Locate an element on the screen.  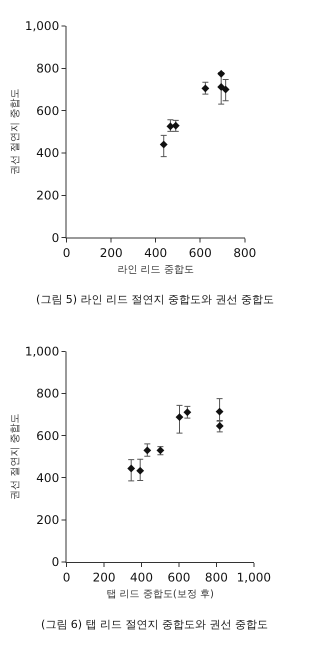
text: (그림 5) 라인 리드 절연지 중합도와 권선 중합도 is located at coordinates (155, 299).